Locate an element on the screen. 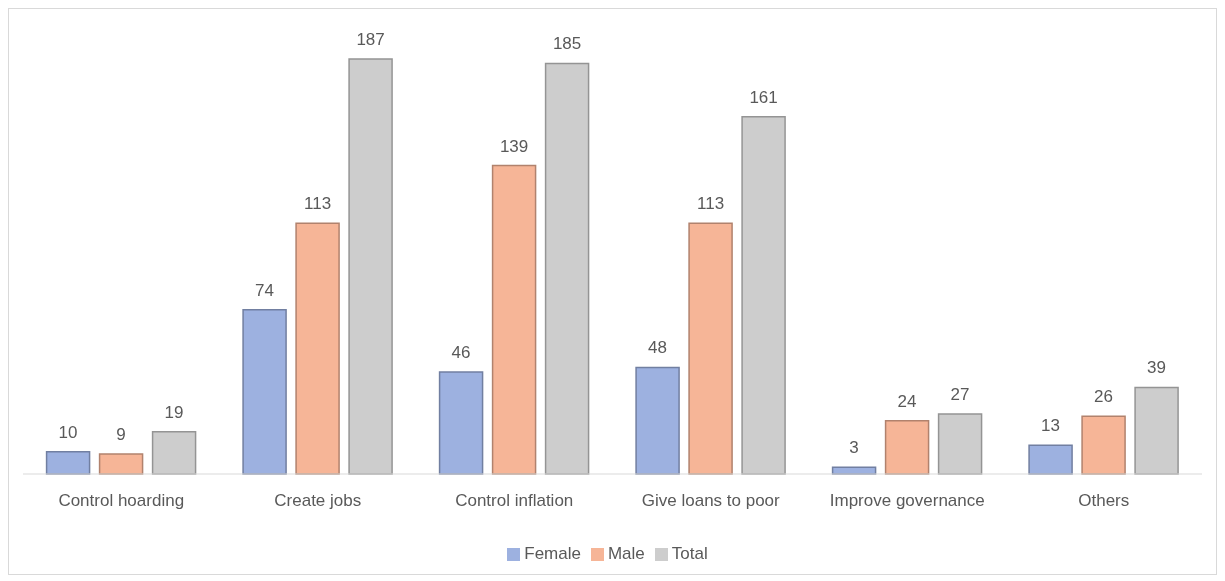 The height and width of the screenshot is (581, 1225). x-tick-label: Give loans to poor is located at coordinates (711, 501).